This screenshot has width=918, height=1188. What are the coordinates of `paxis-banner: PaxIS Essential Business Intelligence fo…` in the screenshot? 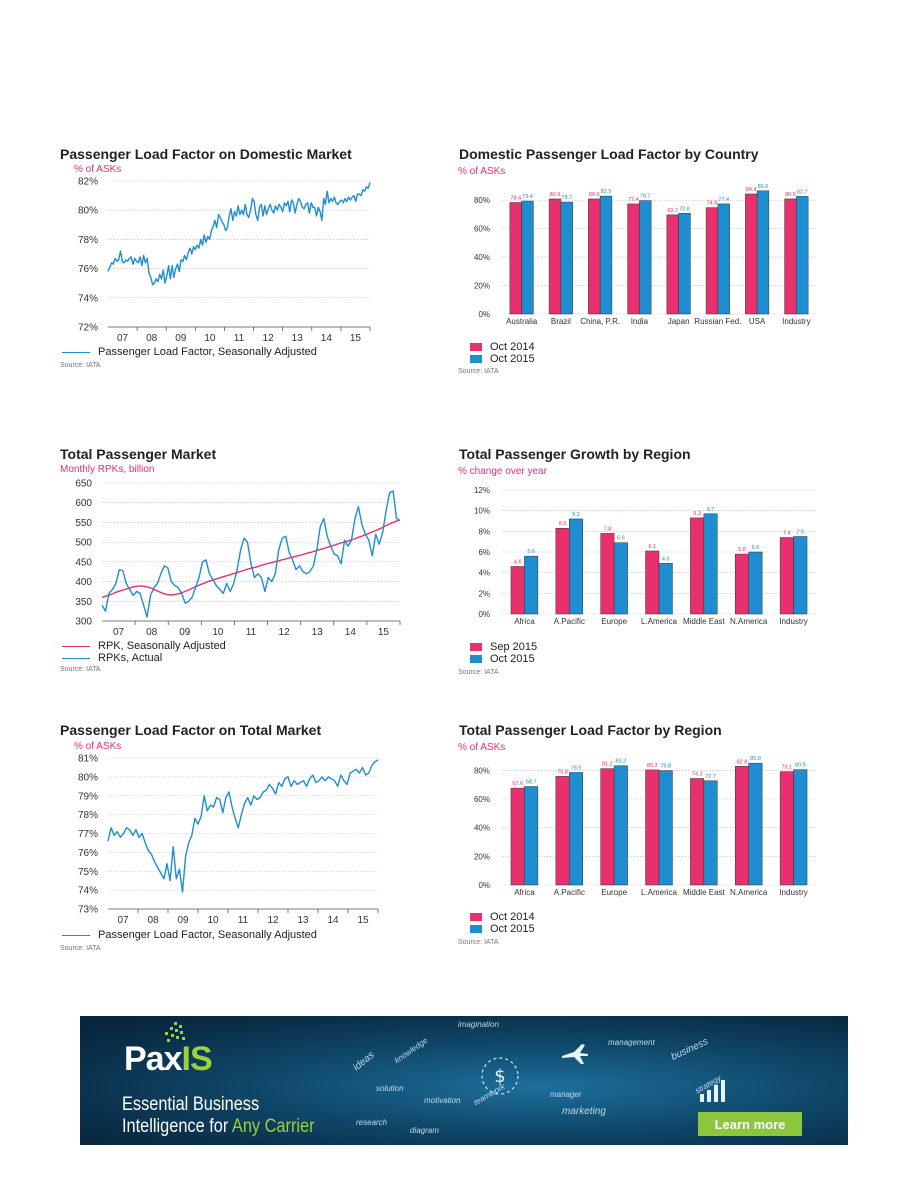 It's located at (464, 1080).